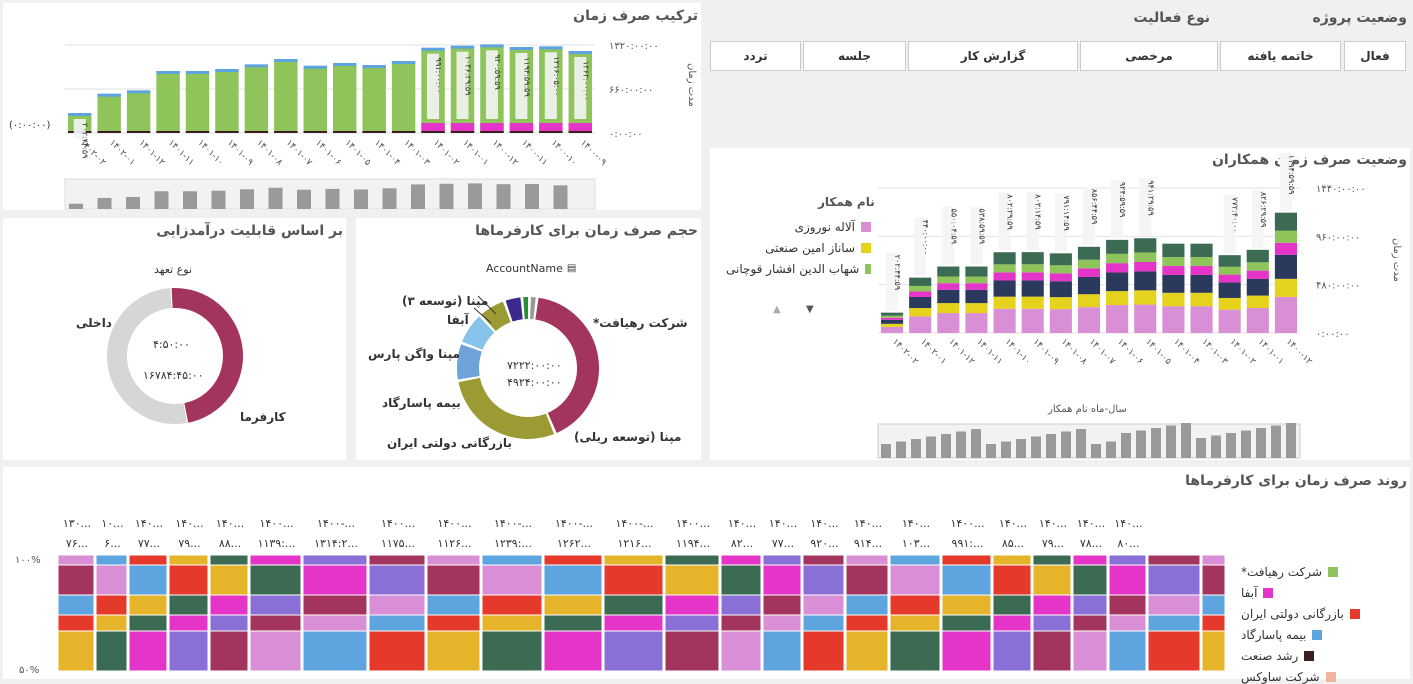 The image size is (1413, 684). I want to click on y-tick-label: ۹۶۰:۰۰:۰۰, so click(1338, 237).